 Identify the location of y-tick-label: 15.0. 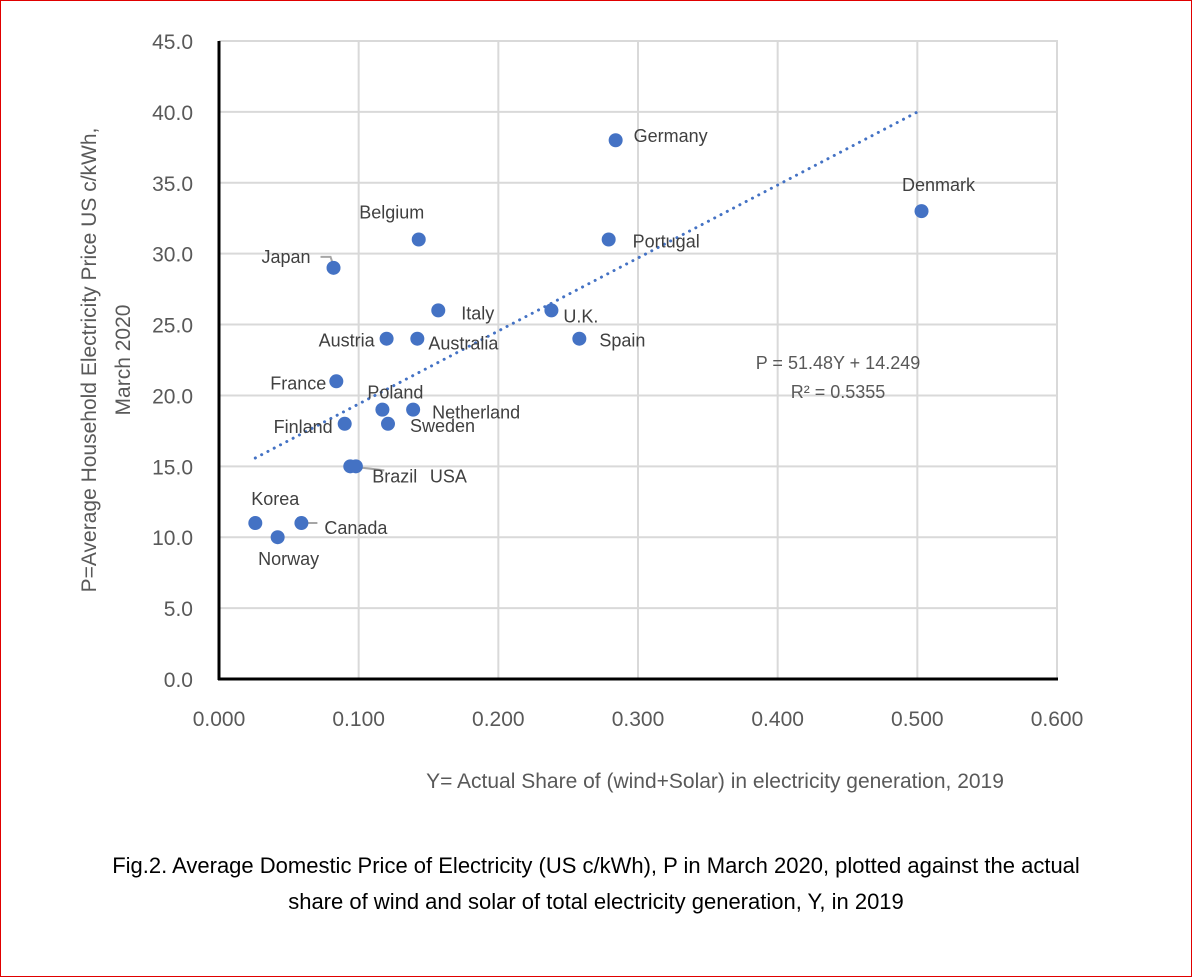
(172, 467).